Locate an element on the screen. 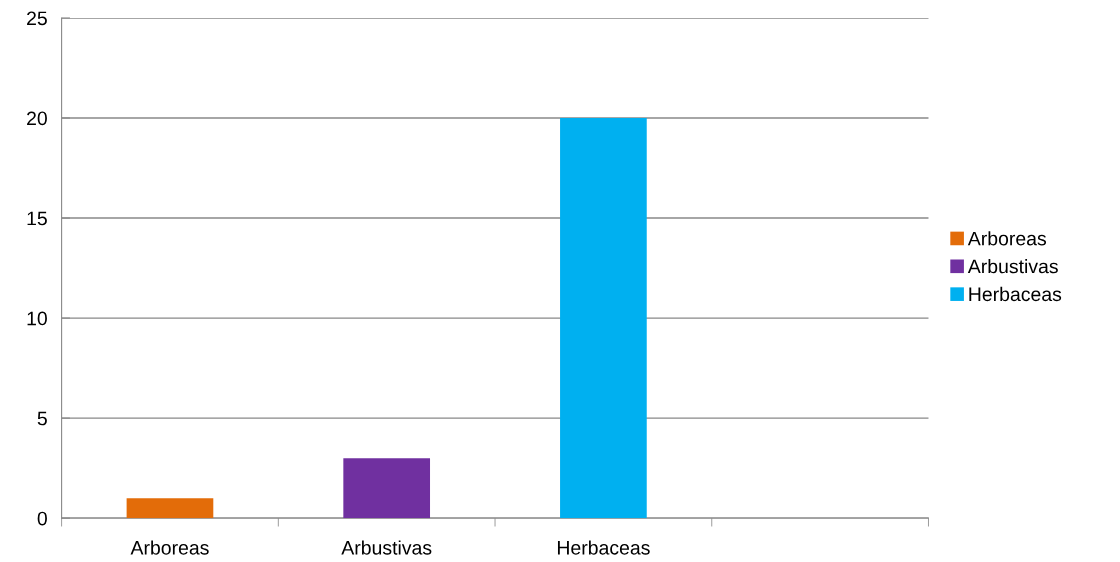 The height and width of the screenshot is (562, 1120). y-tick-label: 0 is located at coordinates (42, 518).